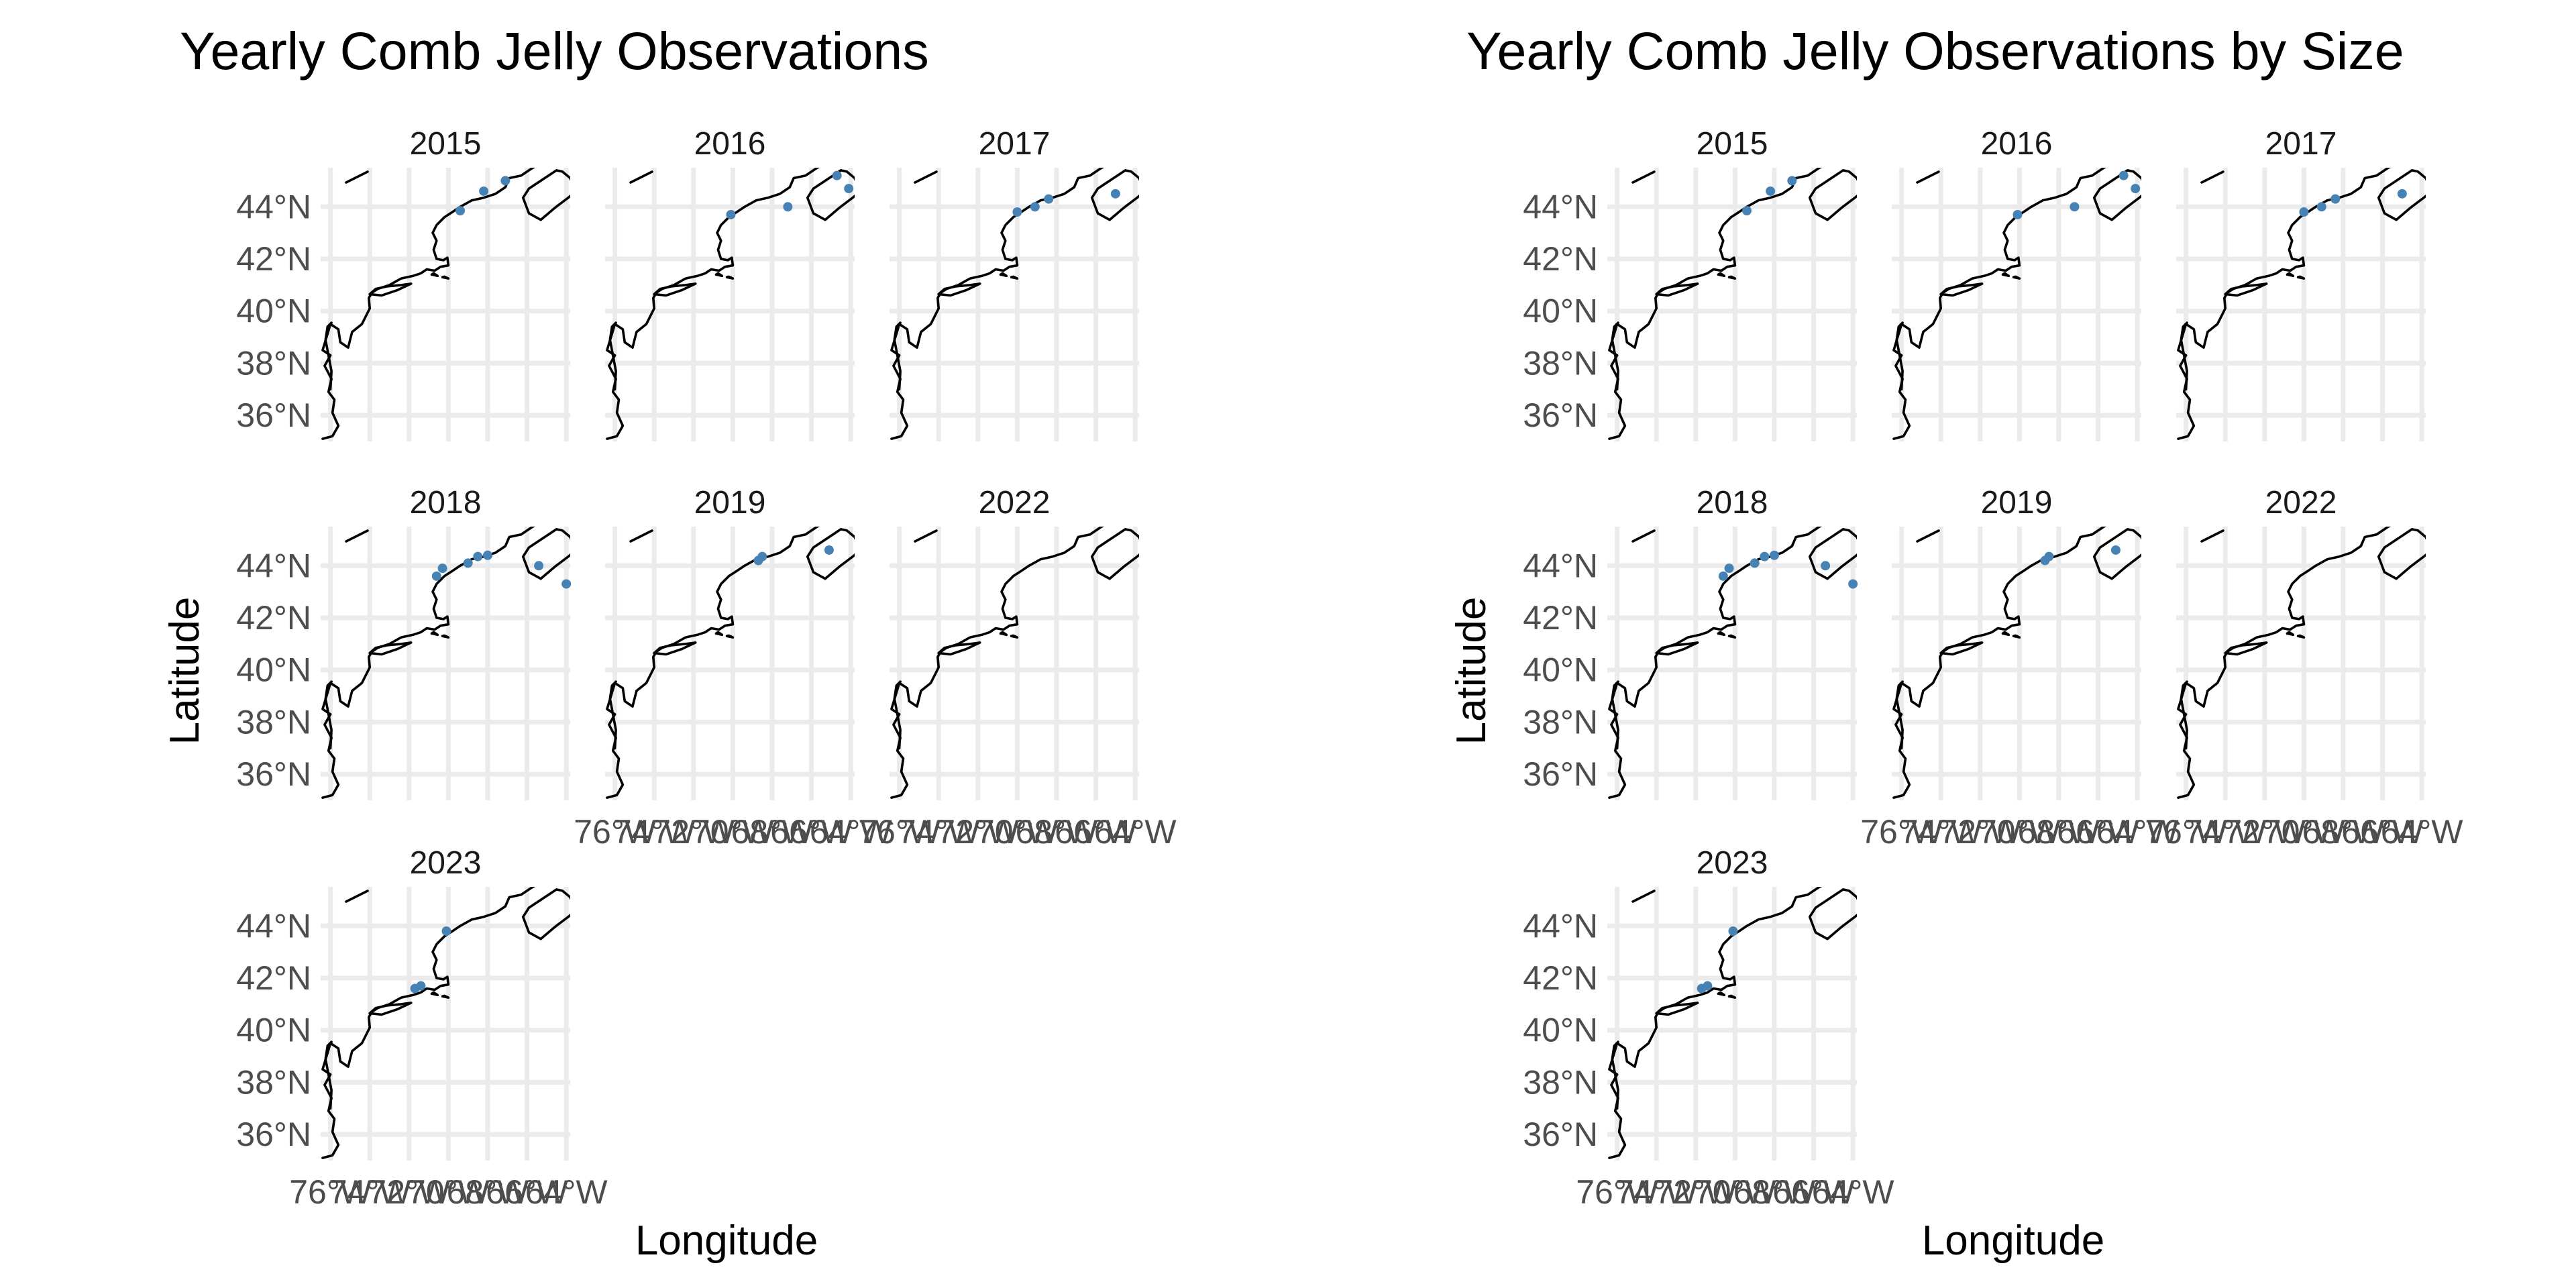 The height and width of the screenshot is (1288, 2576). I want to click on facet-panel: 2015 36°N 38°N 40°N 42°N 44°N, so click(1690, 283).